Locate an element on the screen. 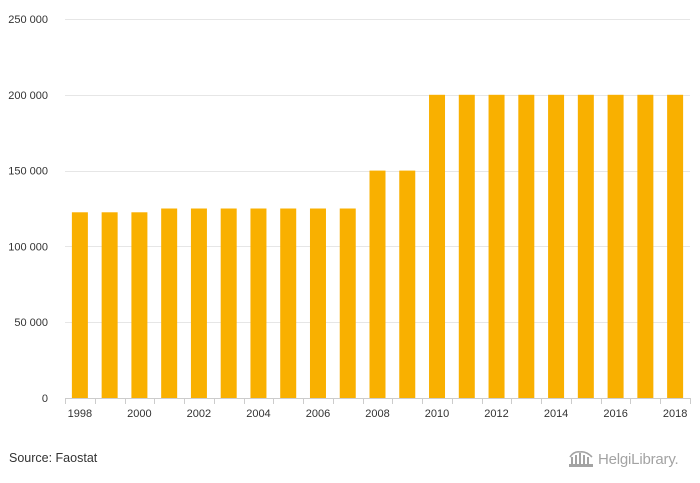 The width and height of the screenshot is (700, 483). x-tick-label: 2016 is located at coordinates (615, 414).